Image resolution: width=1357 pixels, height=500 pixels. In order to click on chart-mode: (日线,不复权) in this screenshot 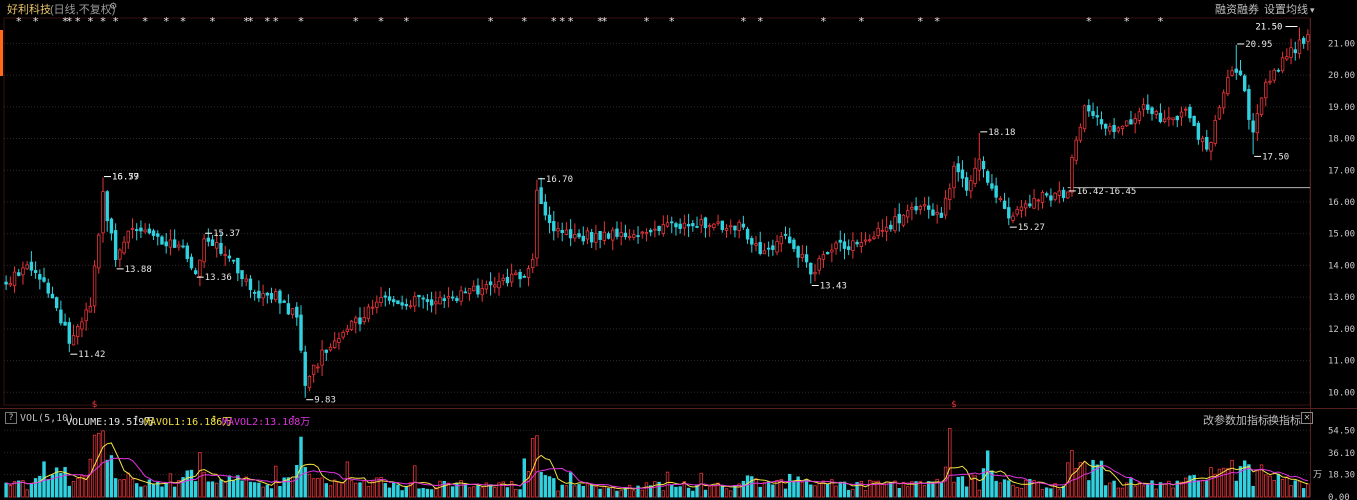, I will do `click(83, 10)`.